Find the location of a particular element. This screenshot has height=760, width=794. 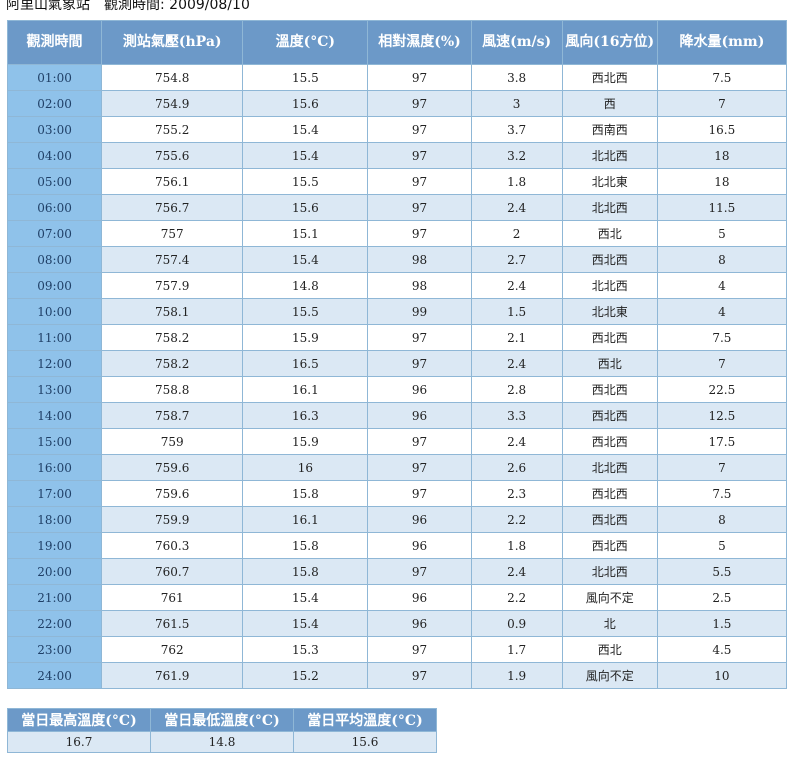

wind-direction-cell: 西 is located at coordinates (609, 103).